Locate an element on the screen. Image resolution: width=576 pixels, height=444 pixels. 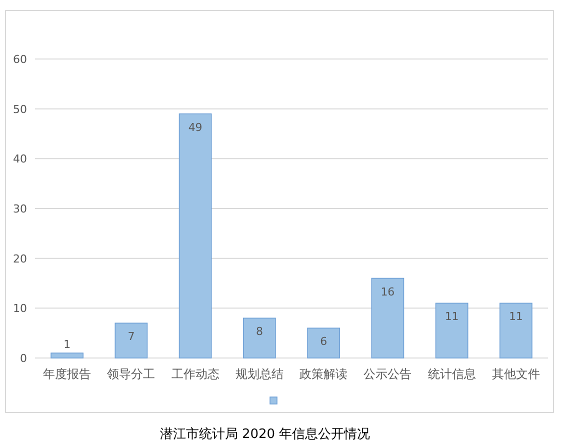
y-tick-label: 40 is located at coordinates (20, 159).